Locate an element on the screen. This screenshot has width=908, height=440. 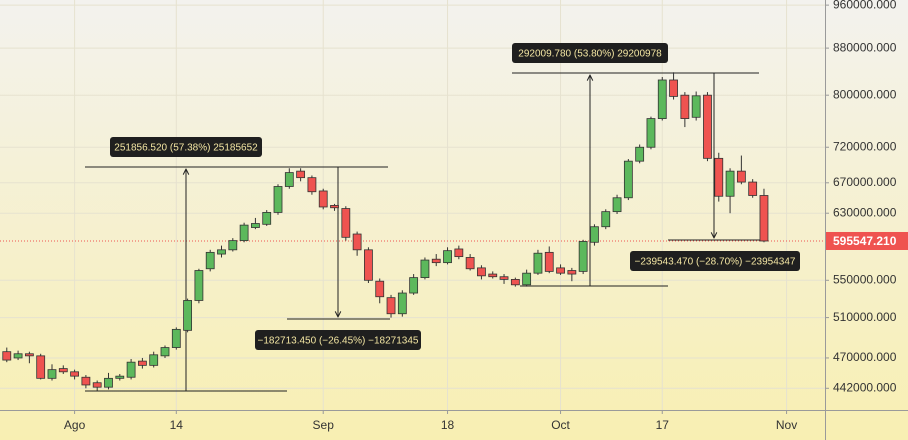
last-price-label: 595547.210 is located at coordinates (865, 241).